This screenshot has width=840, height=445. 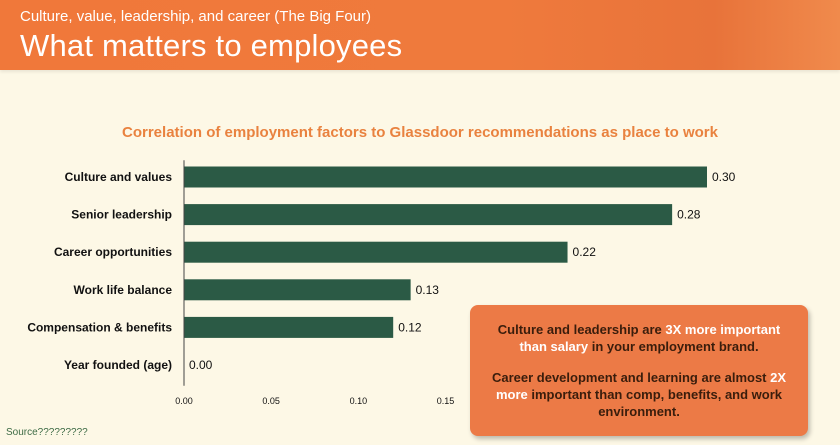 I want to click on page-title: What matters to employees, so click(x=211, y=45).